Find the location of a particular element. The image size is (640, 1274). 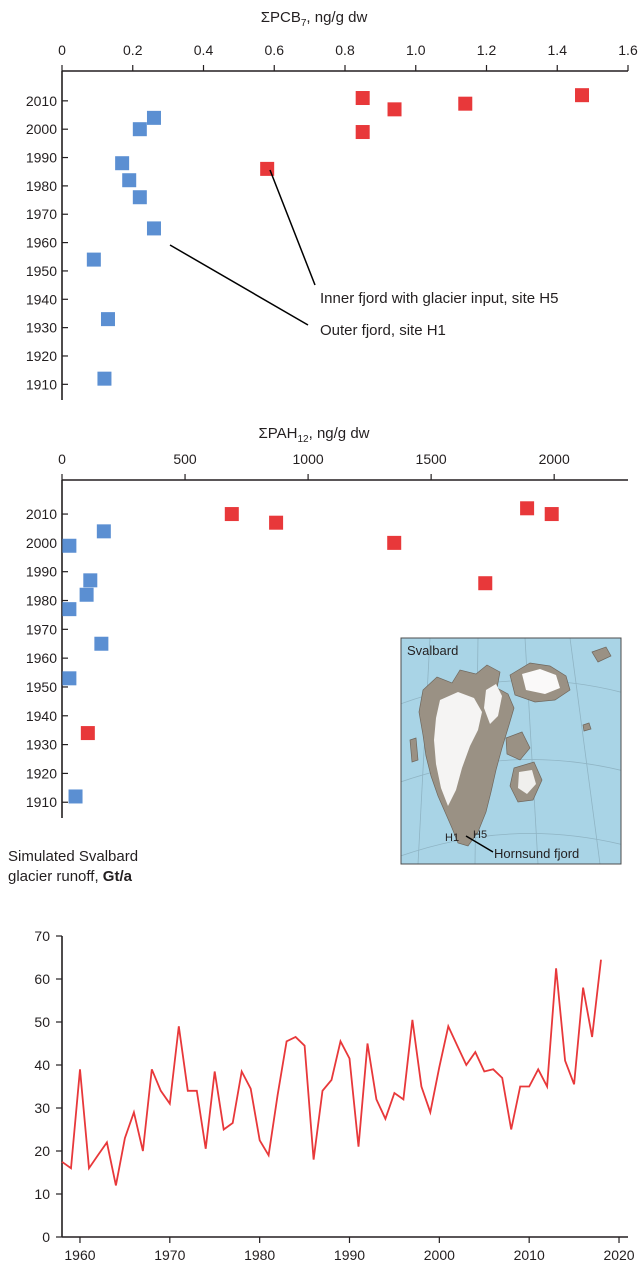

runoff-x-tick-label: 1960 is located at coordinates (79, 1255).